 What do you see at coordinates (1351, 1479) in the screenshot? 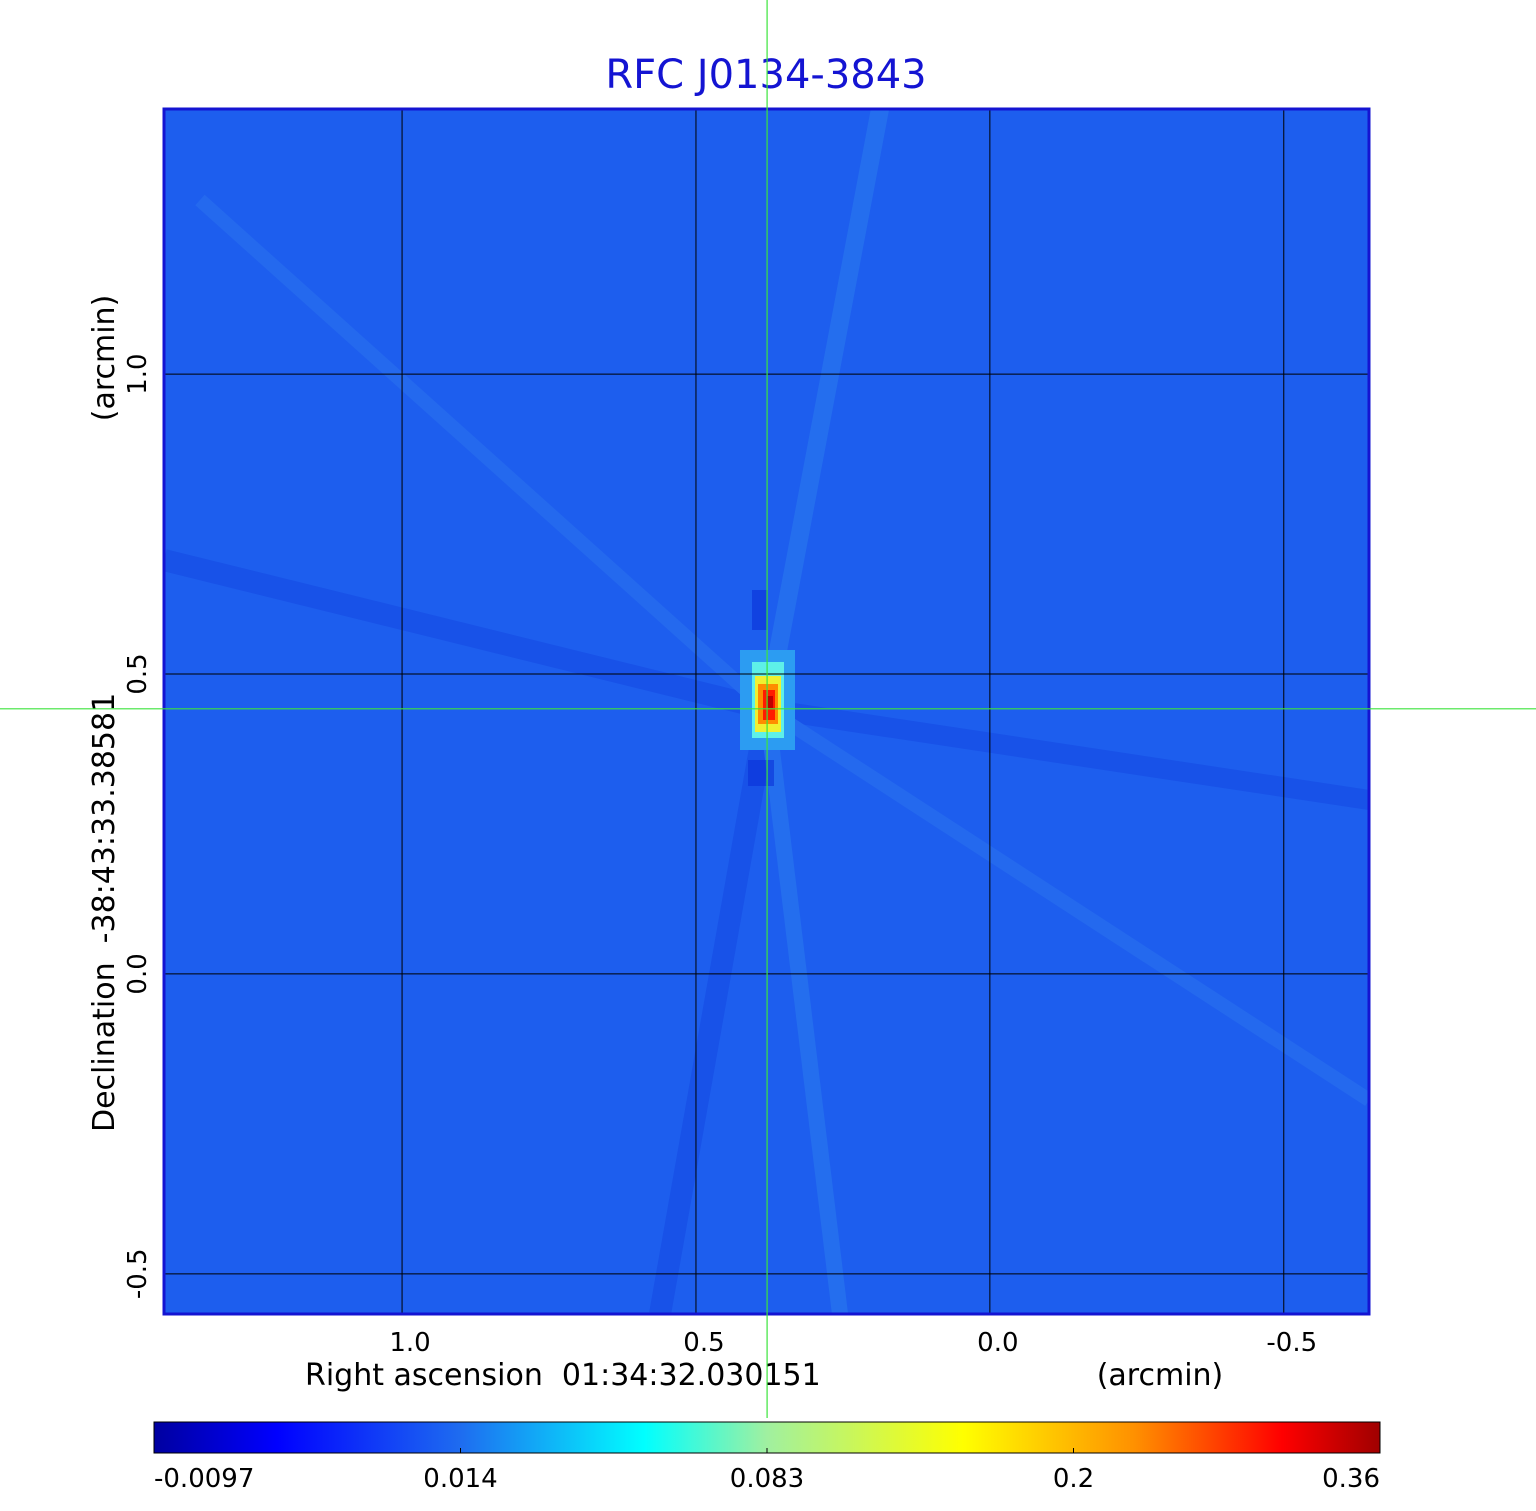
I see `colorbar-tick-label: 0.36` at bounding box center [1351, 1479].